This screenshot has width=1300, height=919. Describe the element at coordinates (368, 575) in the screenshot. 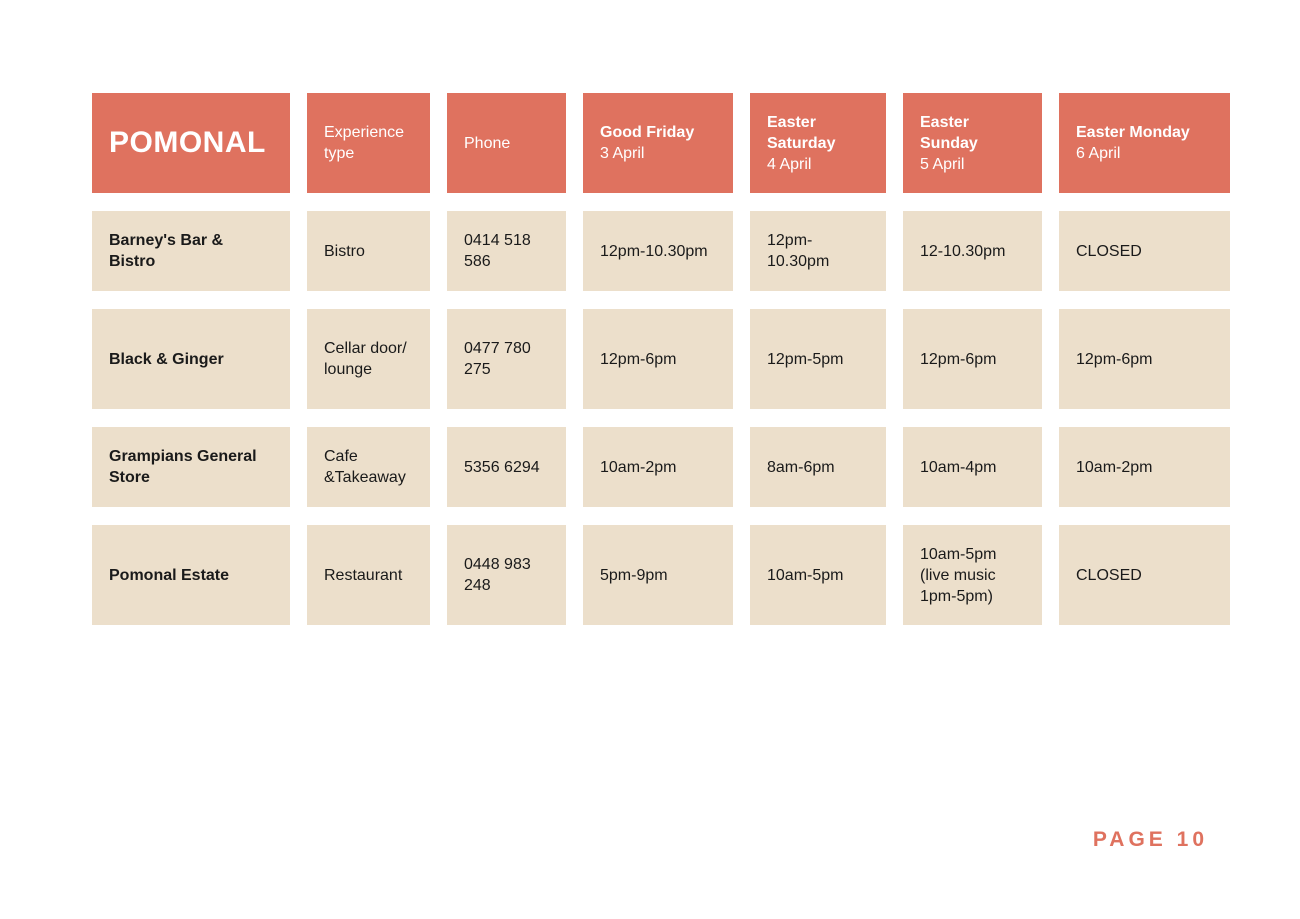

I see `experience-type: Restaurant` at that location.